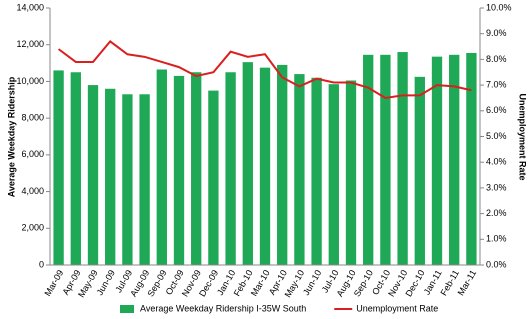 The height and width of the screenshot is (319, 532). What do you see at coordinates (499, 7) in the screenshot?
I see `y2-tick-label: 10.0%` at bounding box center [499, 7].